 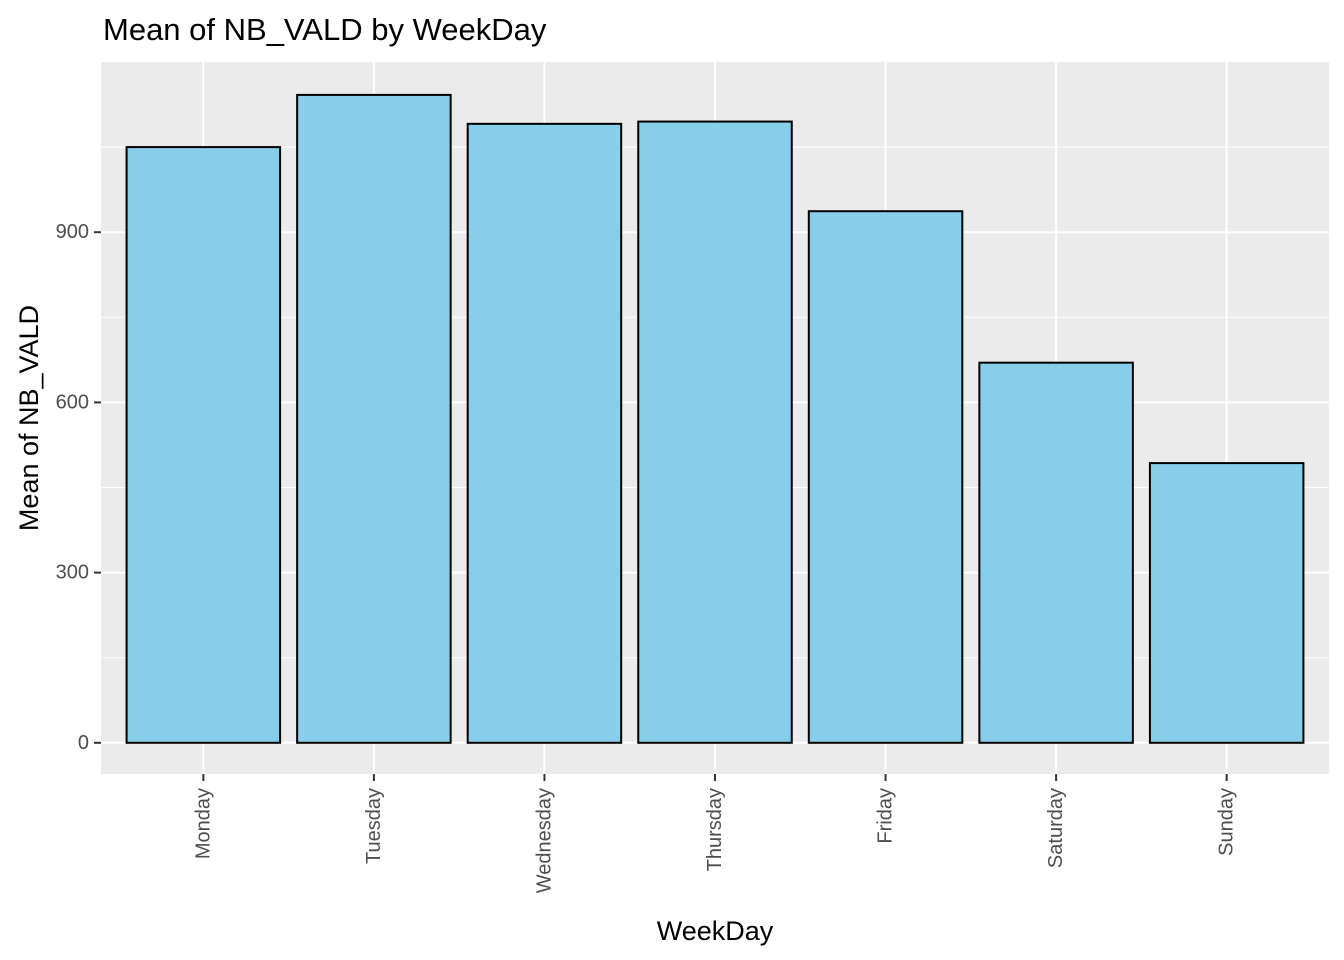 What do you see at coordinates (374, 418) in the screenshot?
I see `bar-tuesday` at bounding box center [374, 418].